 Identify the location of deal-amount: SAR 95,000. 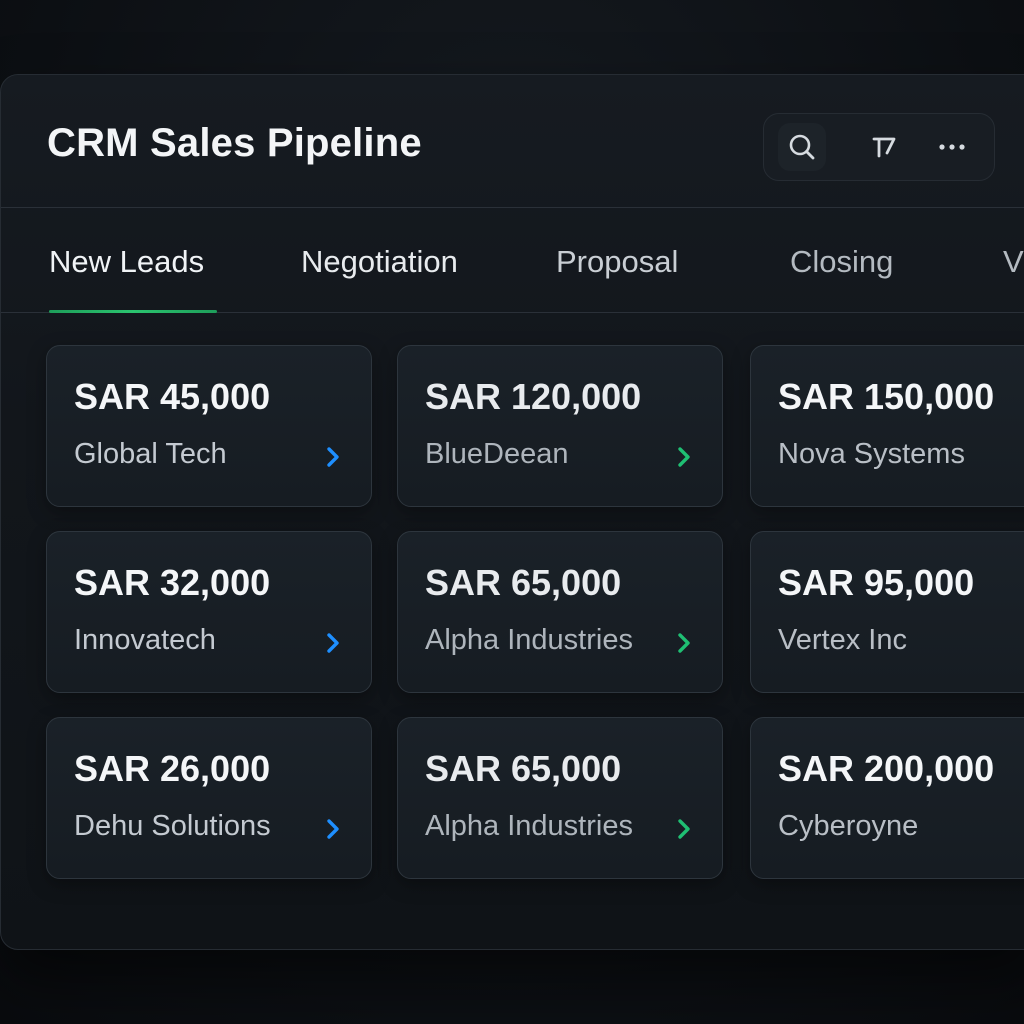
(876, 582).